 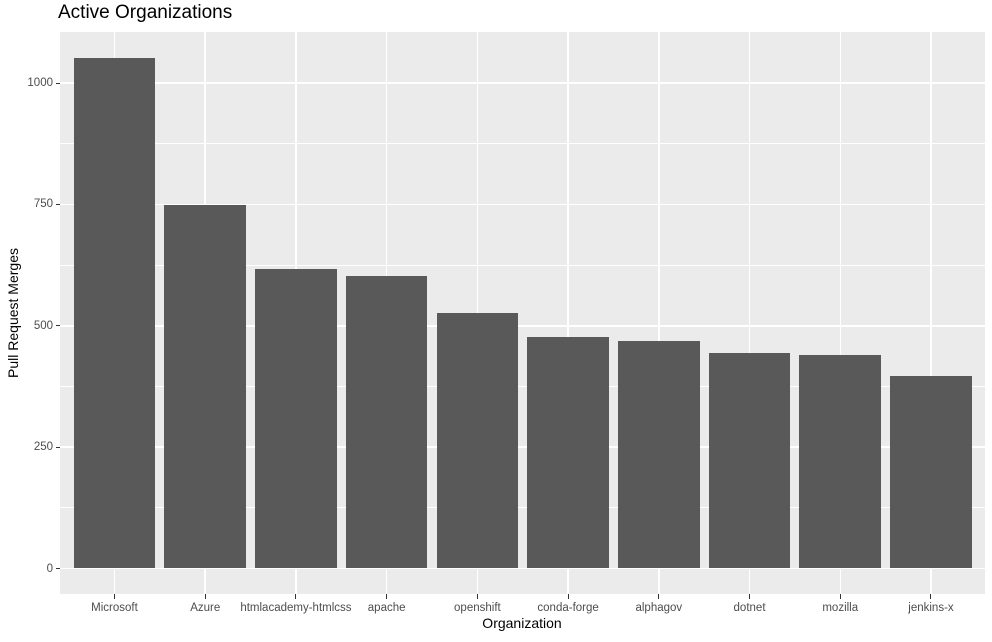 What do you see at coordinates (145, 12) in the screenshot?
I see `chart-title: Active Organizations` at bounding box center [145, 12].